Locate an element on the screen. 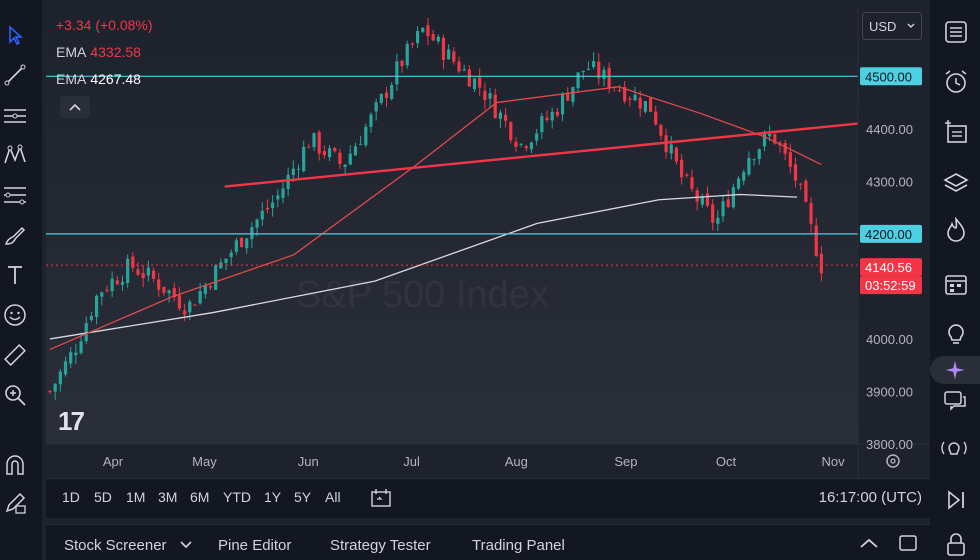  timeframe-5y: 5Y is located at coordinates (303, 497).